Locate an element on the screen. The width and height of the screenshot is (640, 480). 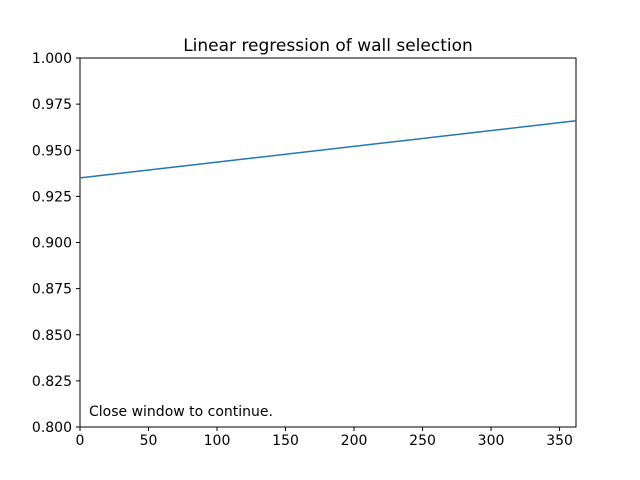
x-tick-label: 100 is located at coordinates (217, 441).